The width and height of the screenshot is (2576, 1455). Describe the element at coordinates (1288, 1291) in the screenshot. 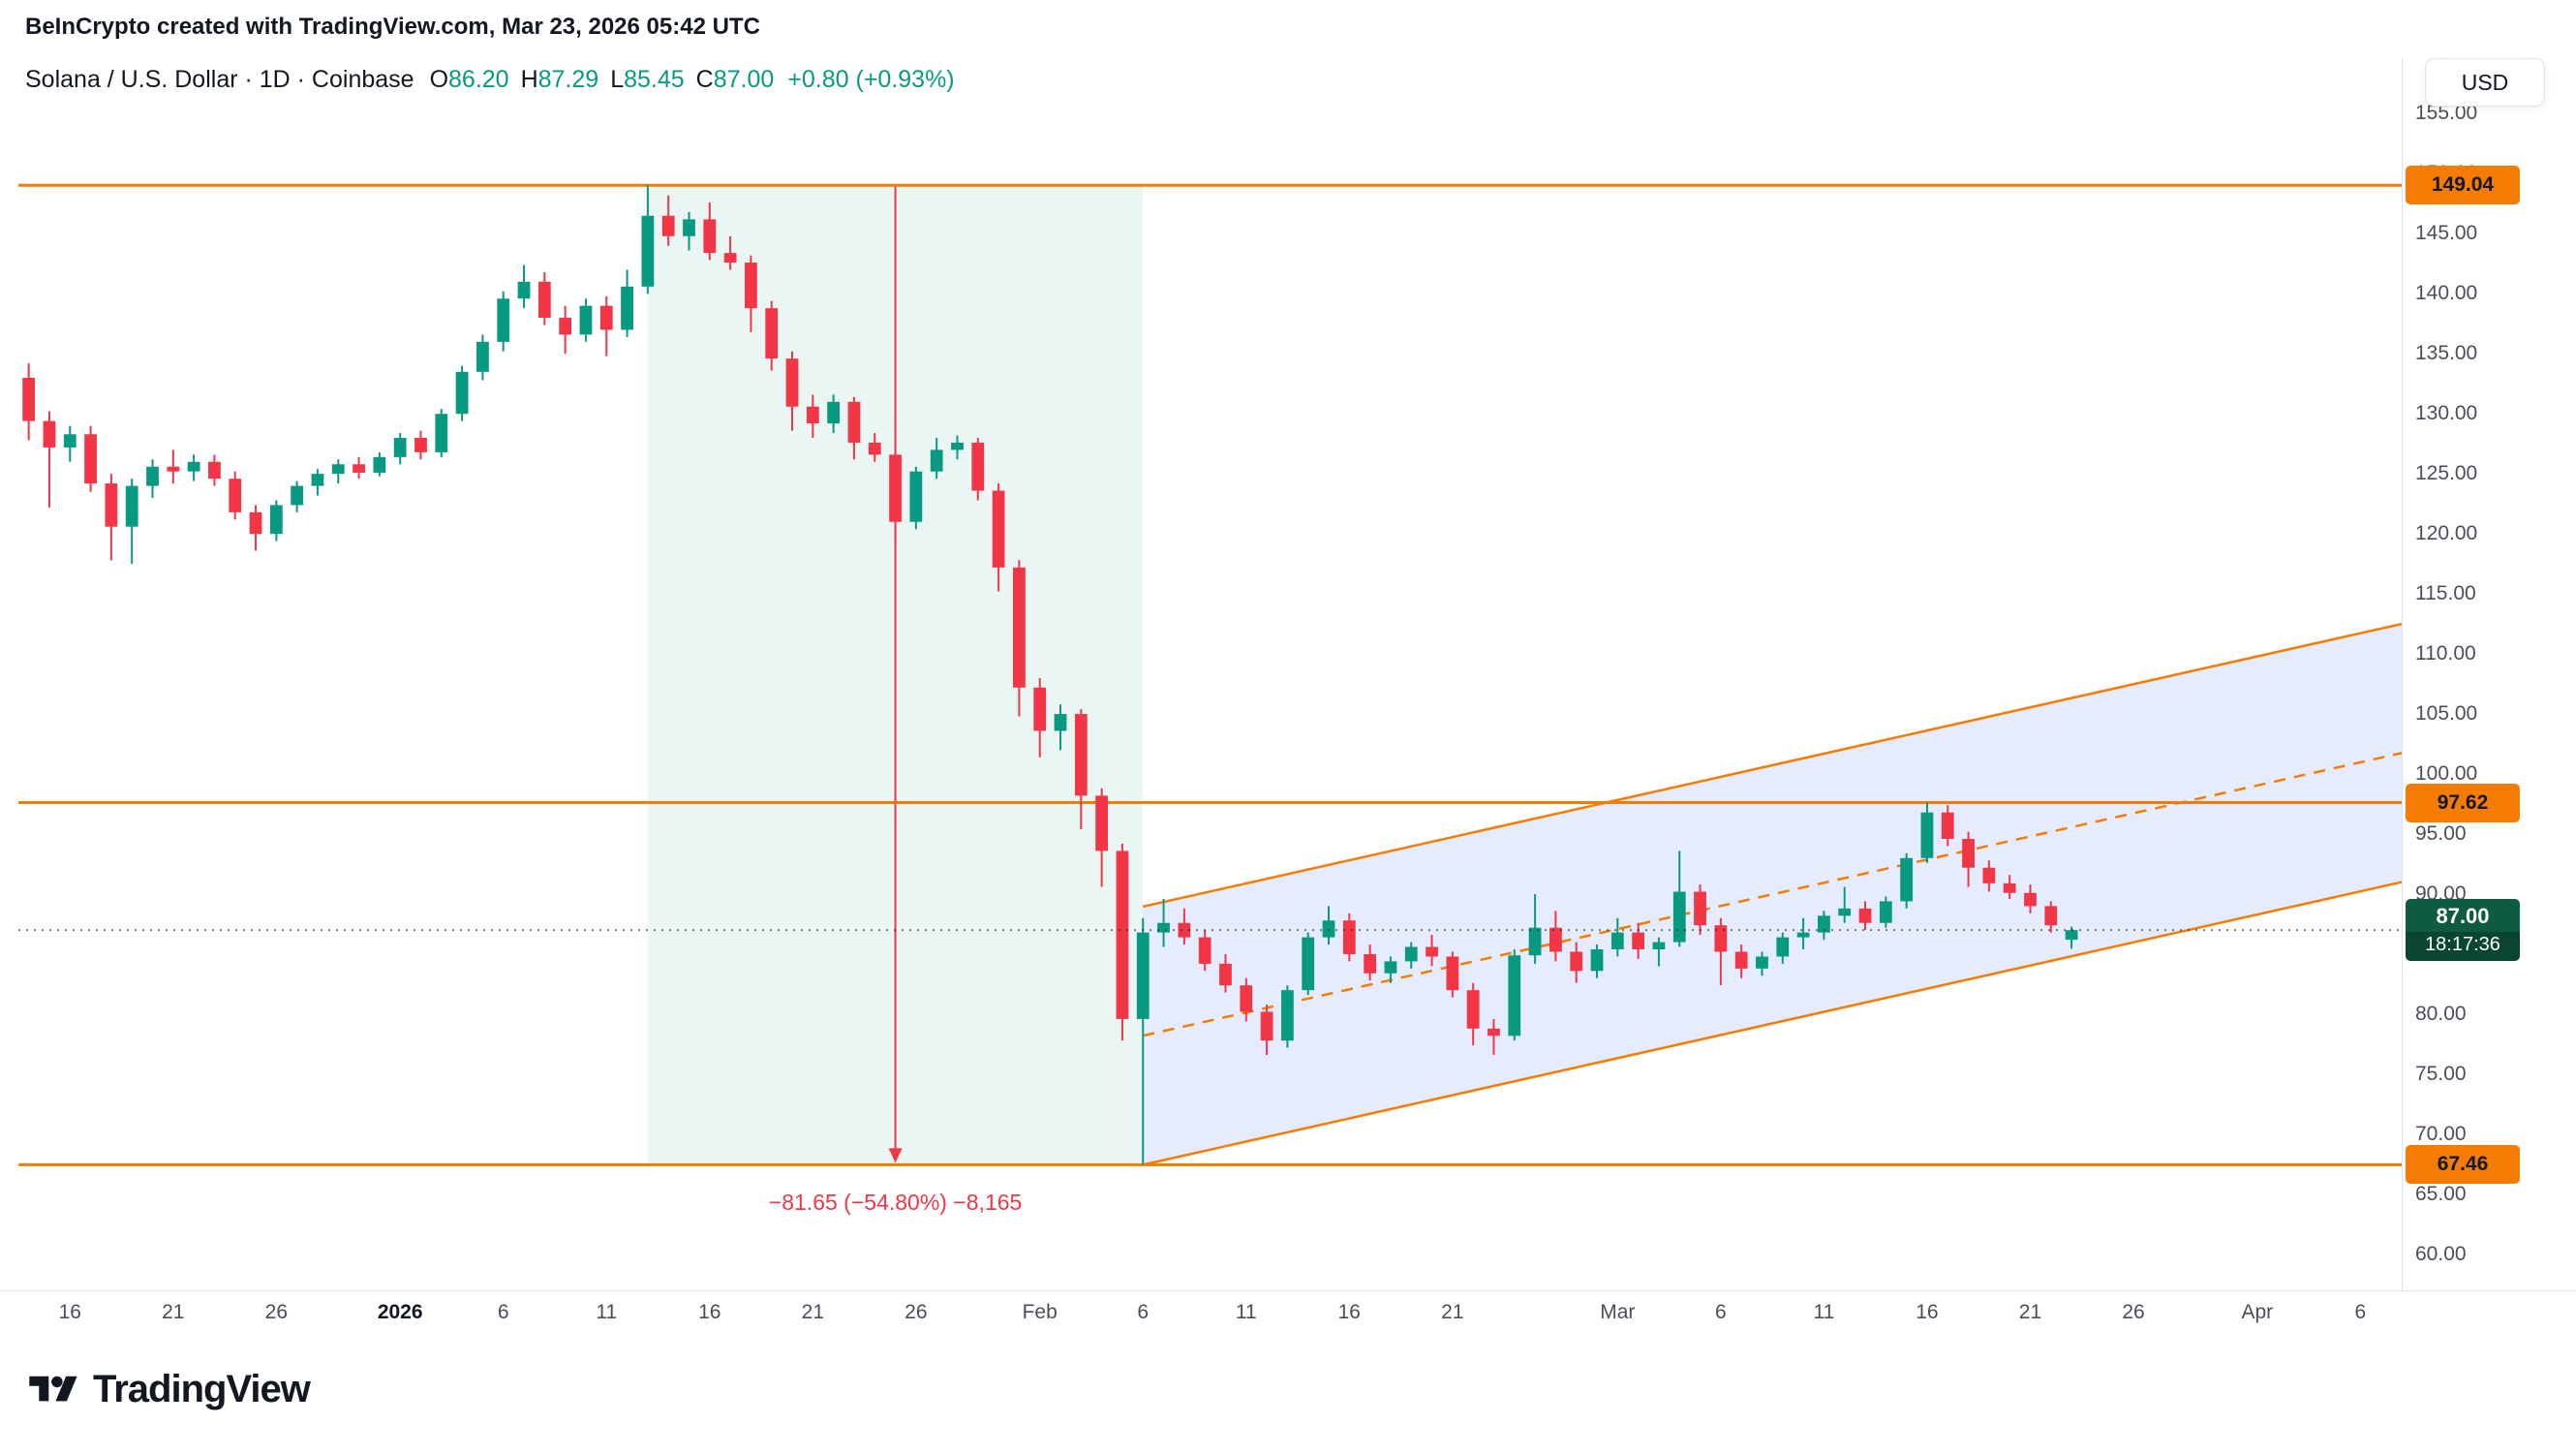

I see `time-axis-separator` at that location.